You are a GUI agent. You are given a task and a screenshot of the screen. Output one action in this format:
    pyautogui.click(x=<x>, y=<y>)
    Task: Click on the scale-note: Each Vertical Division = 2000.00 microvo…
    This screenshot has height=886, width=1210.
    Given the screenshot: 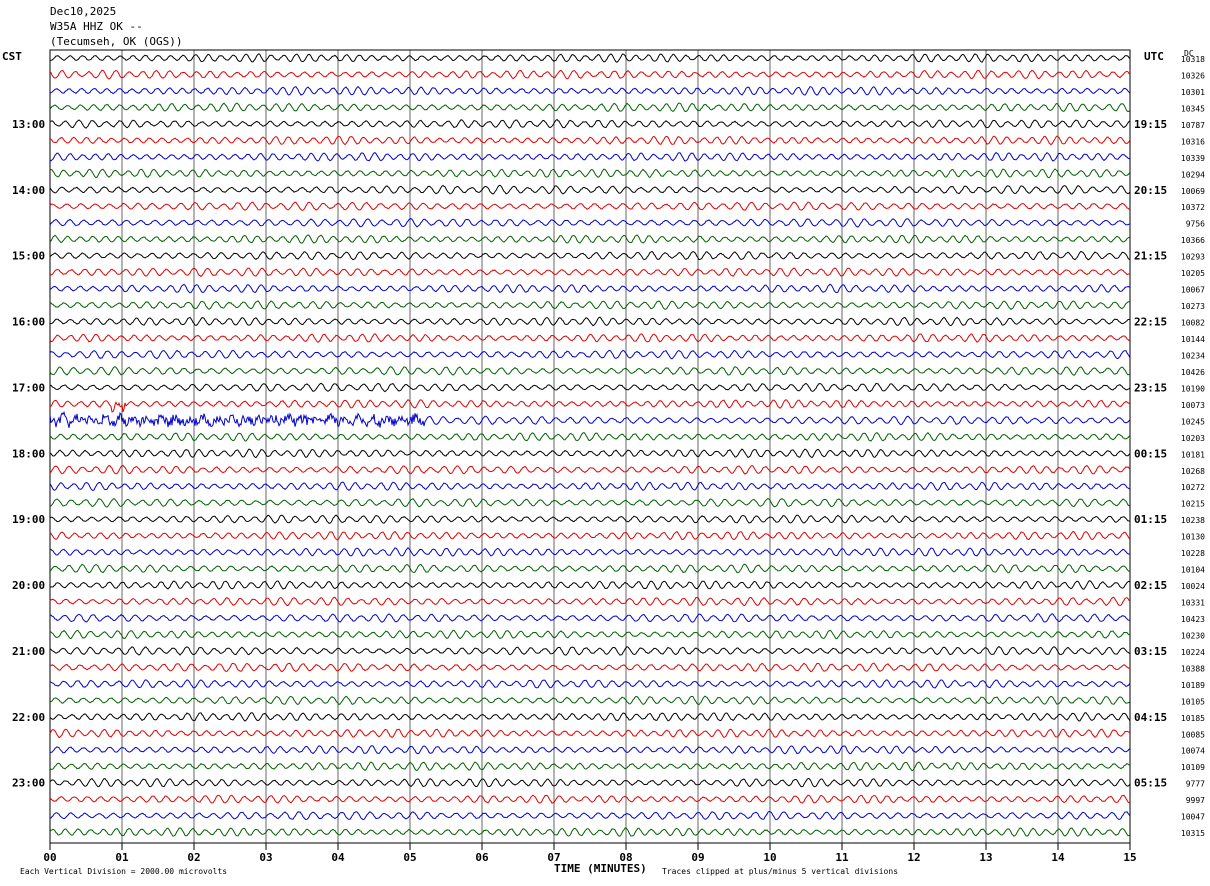 What is the action you would take?
    pyautogui.click(x=124, y=871)
    